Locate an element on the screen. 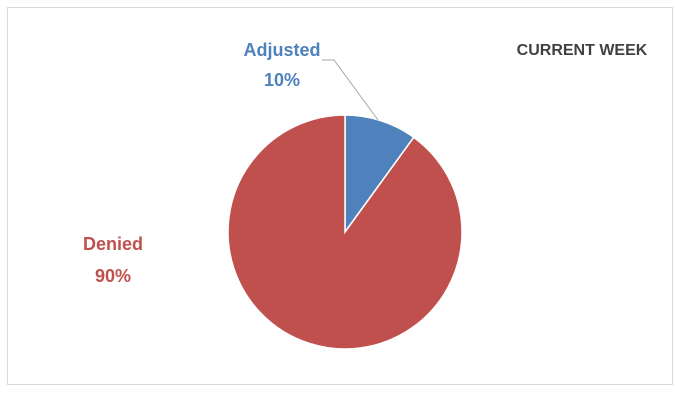 This screenshot has height=394, width=675. data-label-value-adjusted: 10% is located at coordinates (282, 80).